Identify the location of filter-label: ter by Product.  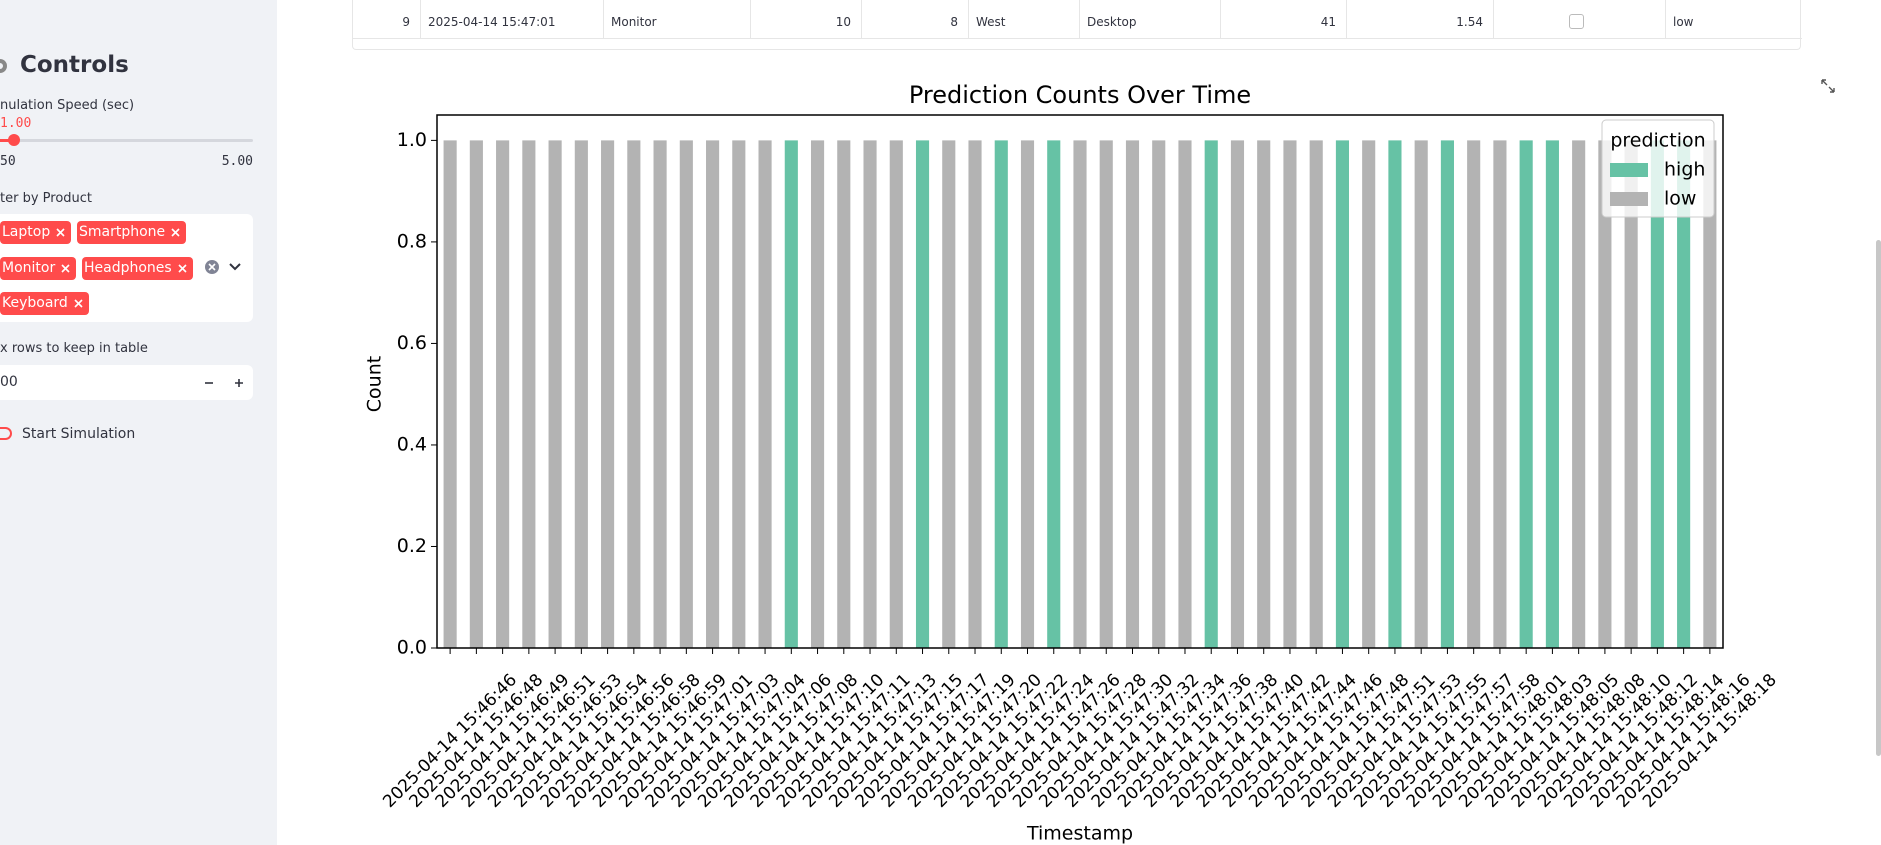
(46, 198).